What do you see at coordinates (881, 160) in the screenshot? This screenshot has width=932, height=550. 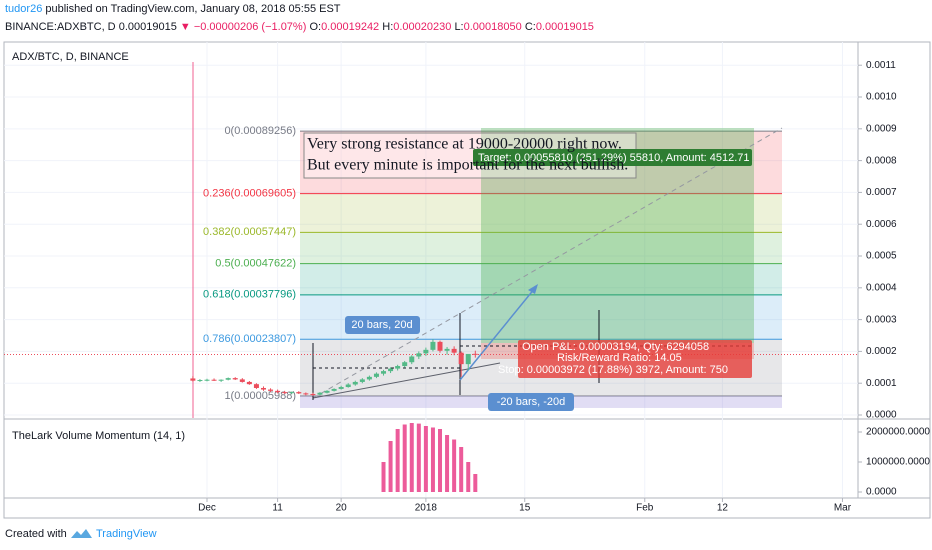 I see `y-tick-label: 0.0008` at bounding box center [881, 160].